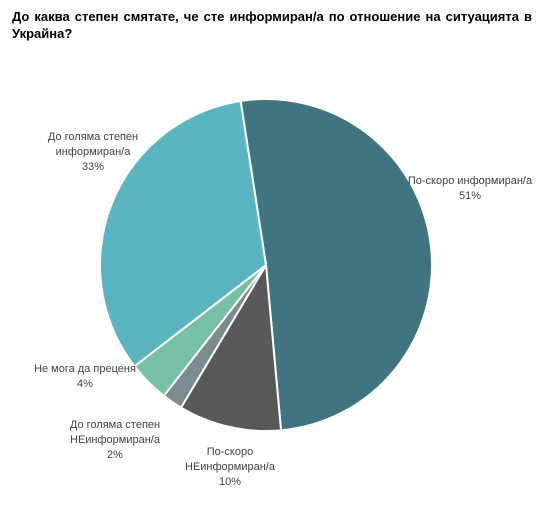  Describe the element at coordinates (230, 459) in the screenshot. I see `category-label: По-скоро НЕинформиран/а` at that location.